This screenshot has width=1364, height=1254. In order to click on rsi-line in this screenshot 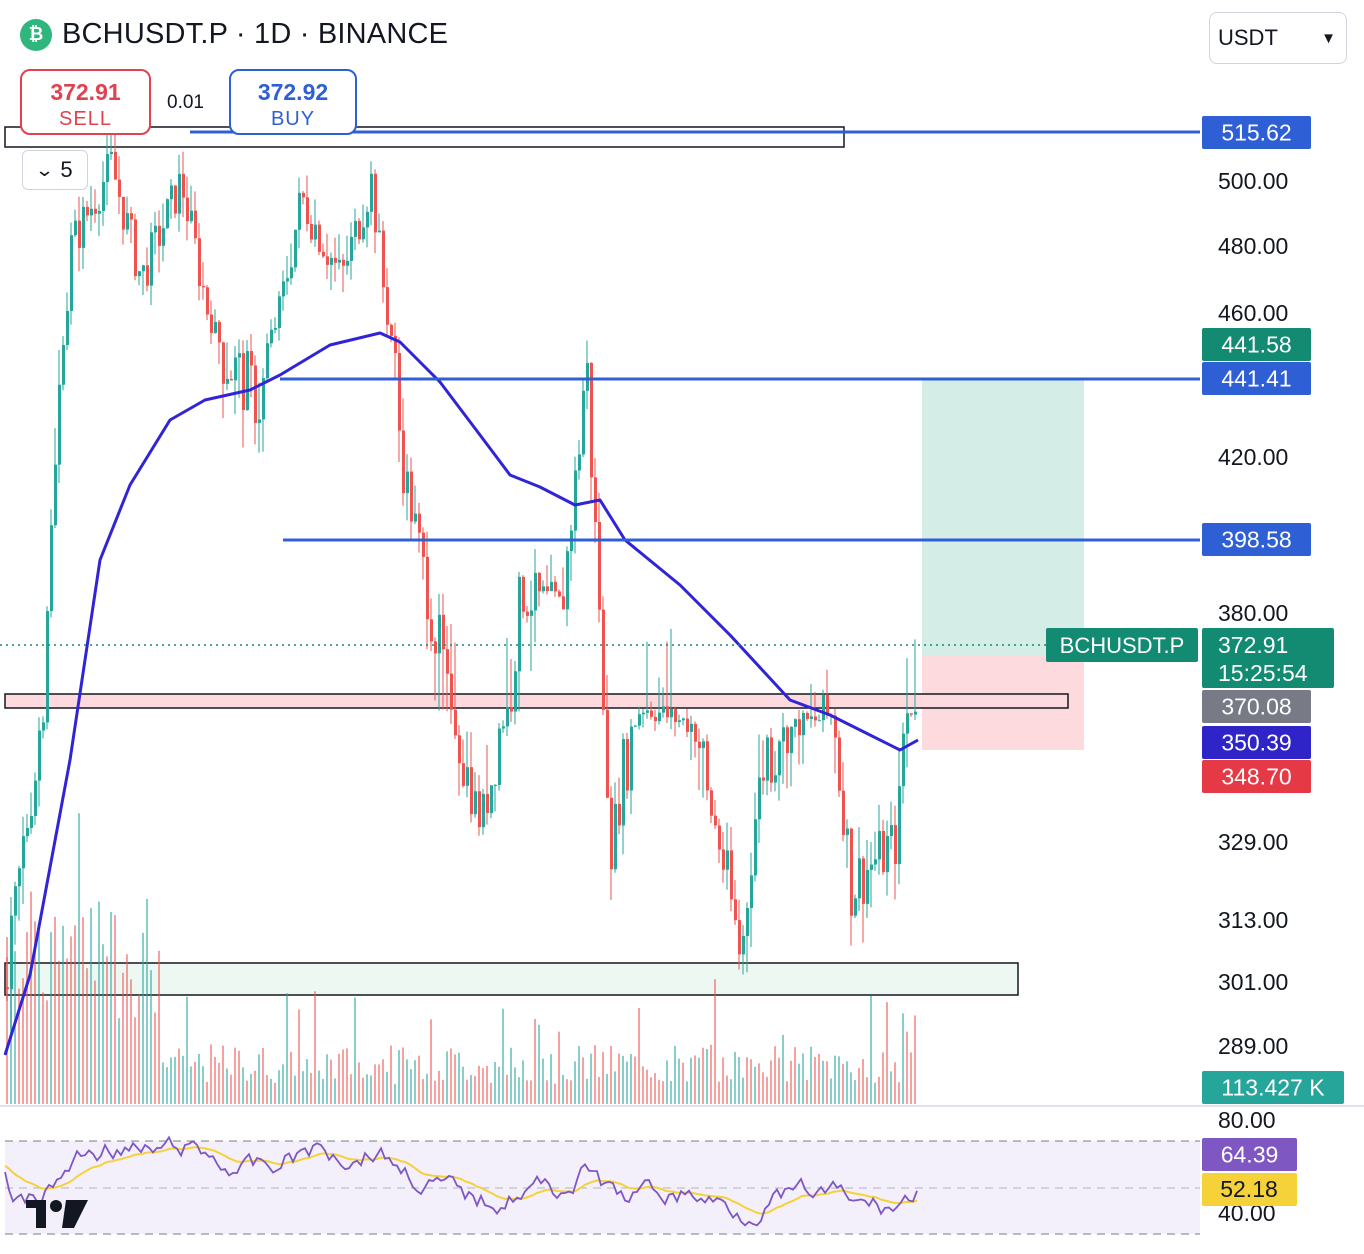, I will do `click(461, 1181)`.